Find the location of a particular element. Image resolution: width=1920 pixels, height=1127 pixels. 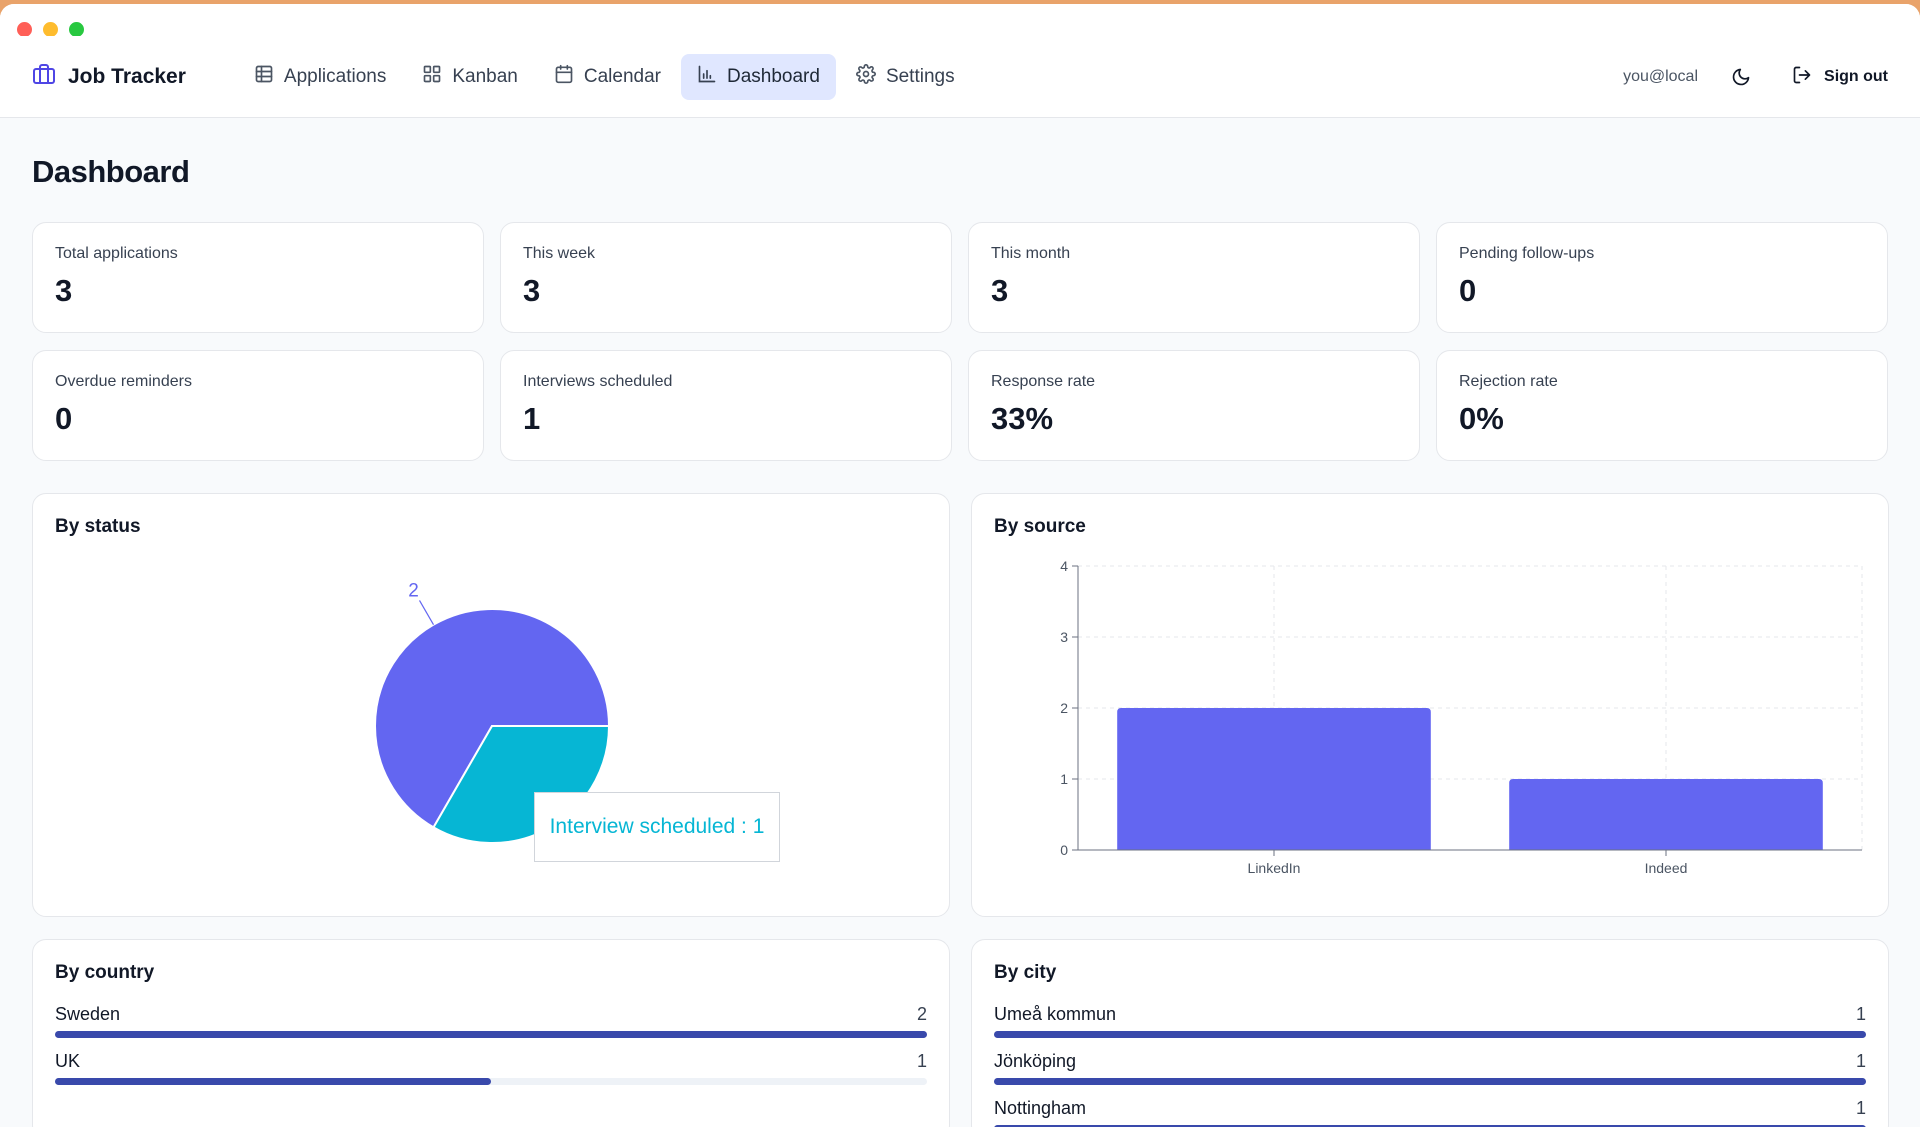

panel-title: By city is located at coordinates (1025, 972).